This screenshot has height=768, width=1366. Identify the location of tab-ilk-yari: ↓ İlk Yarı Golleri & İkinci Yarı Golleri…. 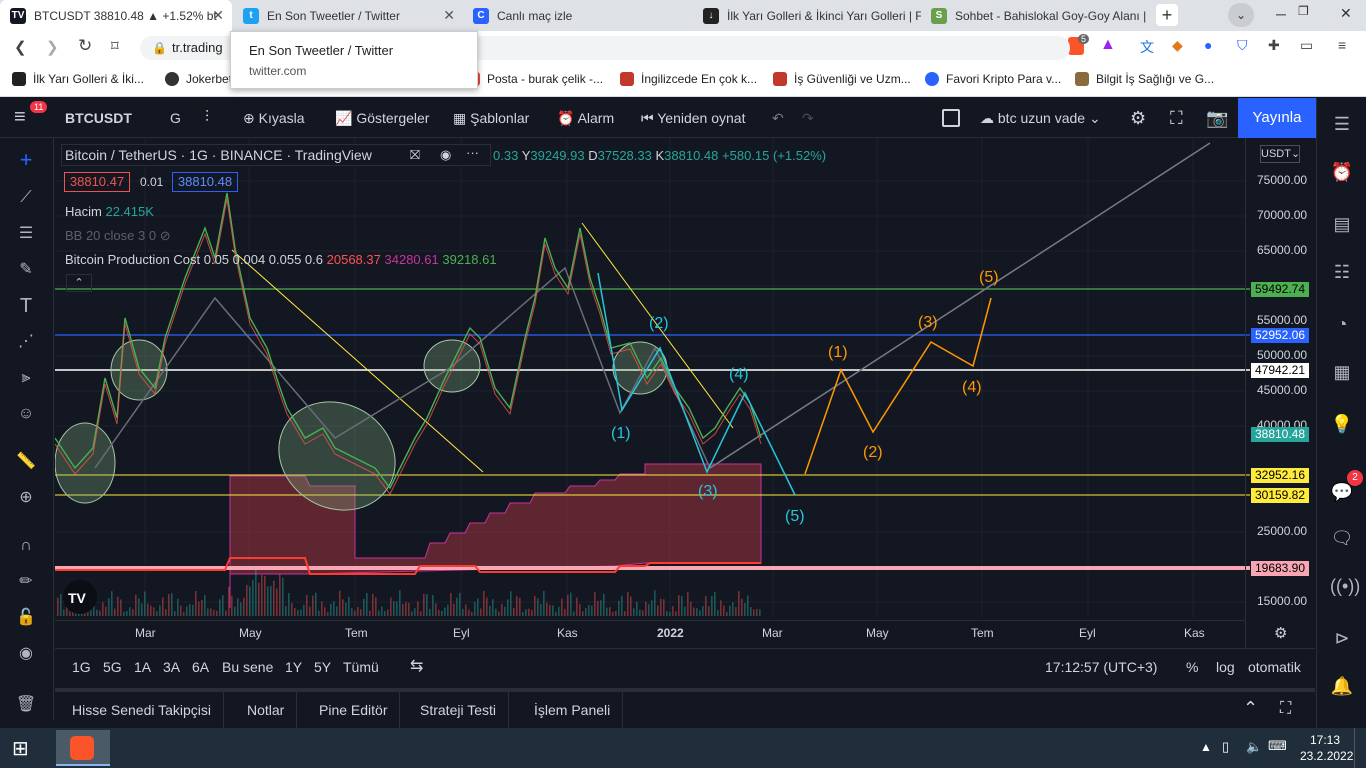
(807, 15).